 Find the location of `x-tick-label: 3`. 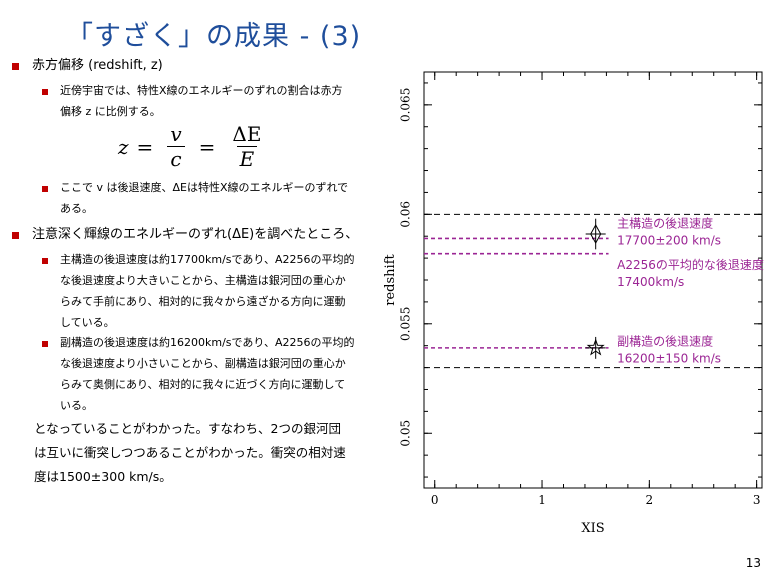

x-tick-label: 3 is located at coordinates (757, 500).